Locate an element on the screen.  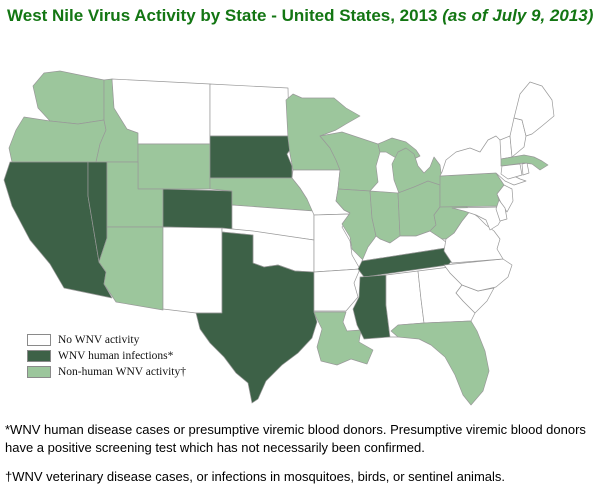
state-ND is located at coordinates (249, 110).